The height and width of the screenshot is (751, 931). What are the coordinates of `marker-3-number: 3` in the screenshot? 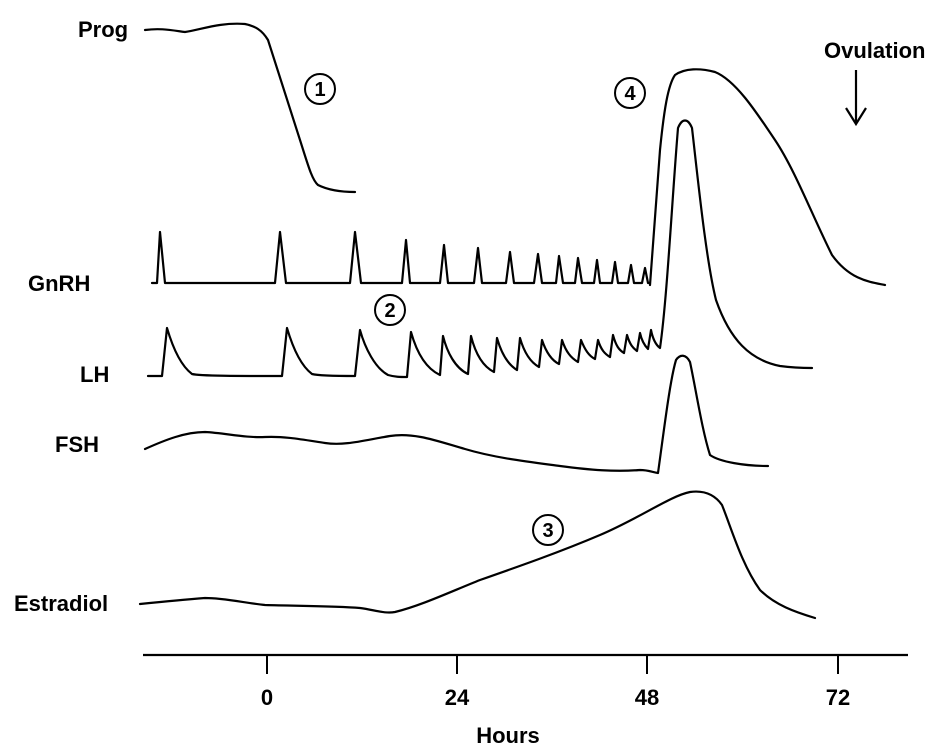 It's located at (547, 531).